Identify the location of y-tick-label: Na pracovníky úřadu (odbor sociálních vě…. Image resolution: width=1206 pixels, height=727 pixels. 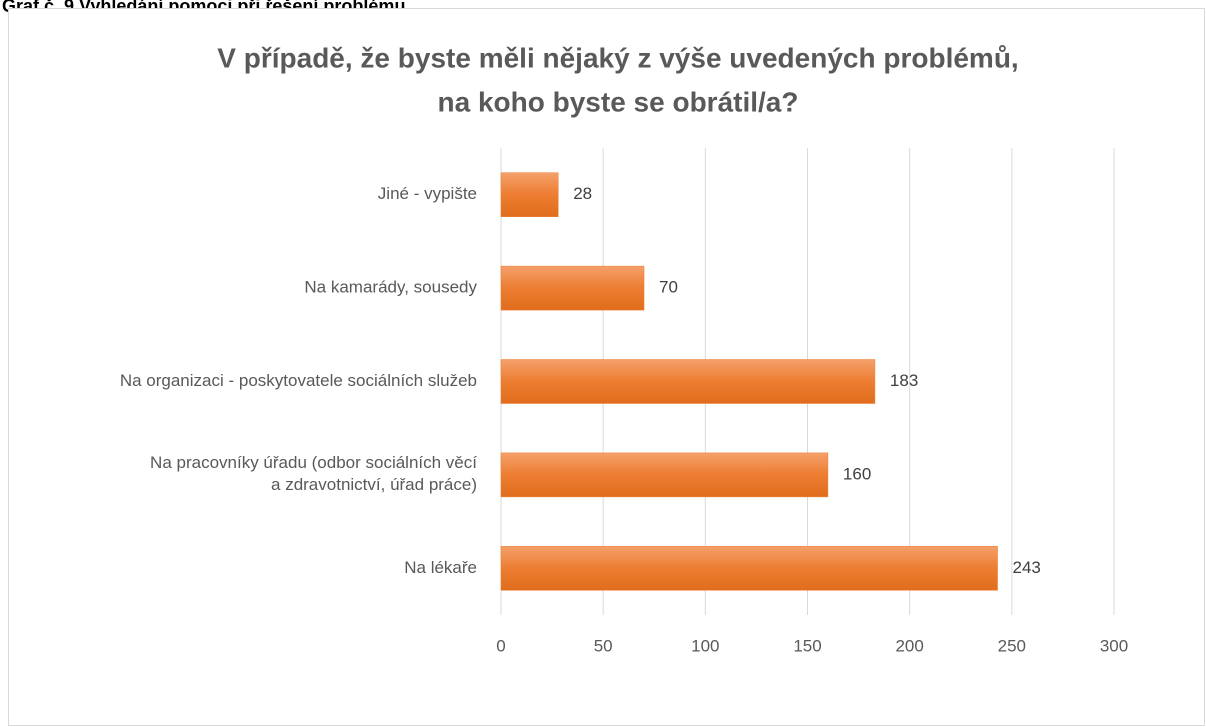
(313, 473).